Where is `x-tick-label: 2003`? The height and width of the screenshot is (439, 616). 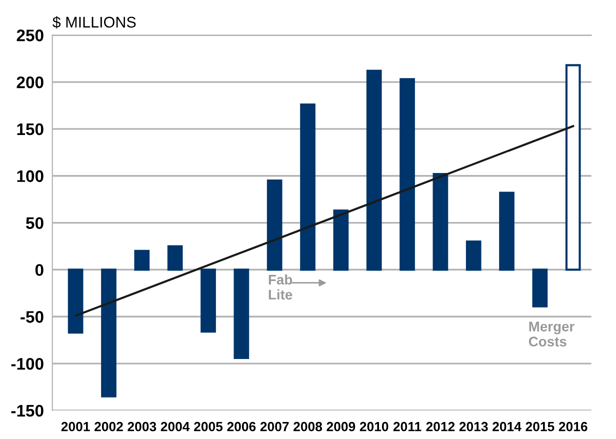 x-tick-label: 2003 is located at coordinates (142, 427).